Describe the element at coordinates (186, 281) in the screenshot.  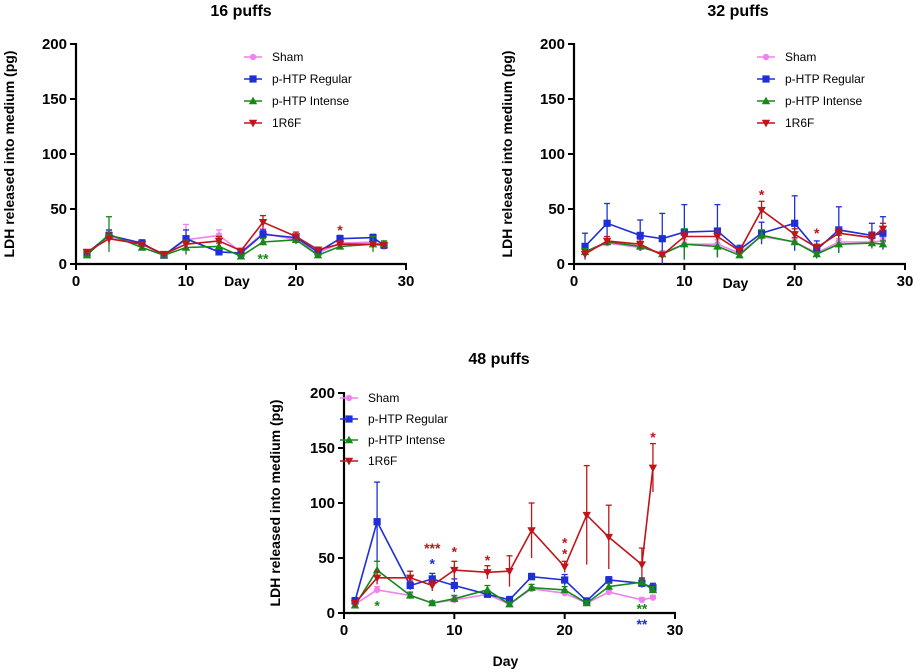
I see `x-tick-label: 10` at that location.